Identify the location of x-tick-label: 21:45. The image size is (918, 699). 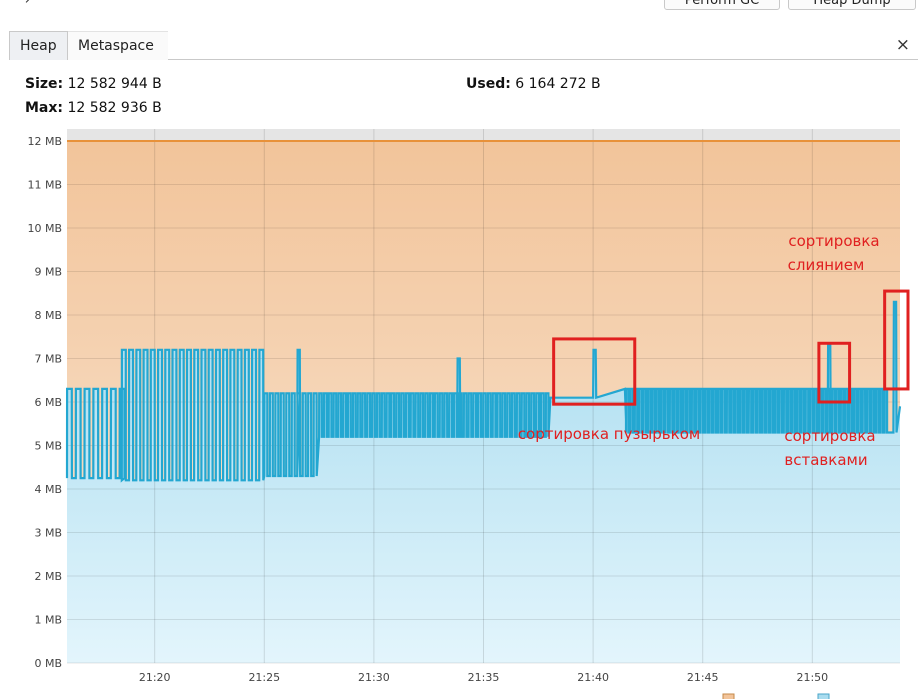
(703, 677).